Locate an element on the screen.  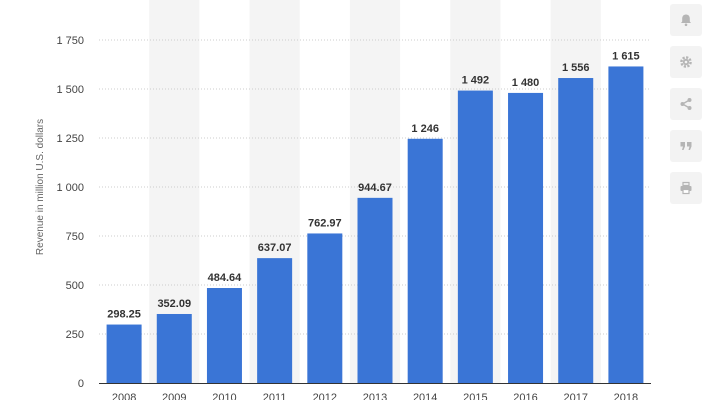
notification-button is located at coordinates (686, 20).